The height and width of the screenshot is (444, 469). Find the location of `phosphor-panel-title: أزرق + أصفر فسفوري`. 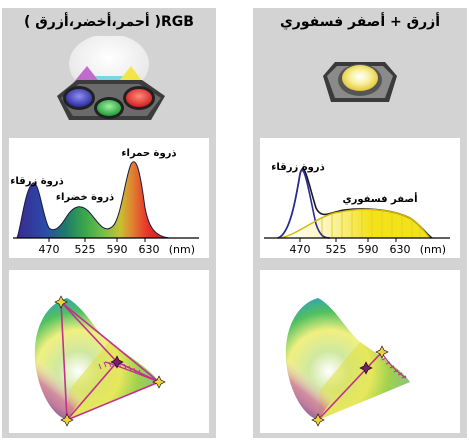

phosphor-panel-title: أزرق + أصفر فسفوري is located at coordinates (360, 22).